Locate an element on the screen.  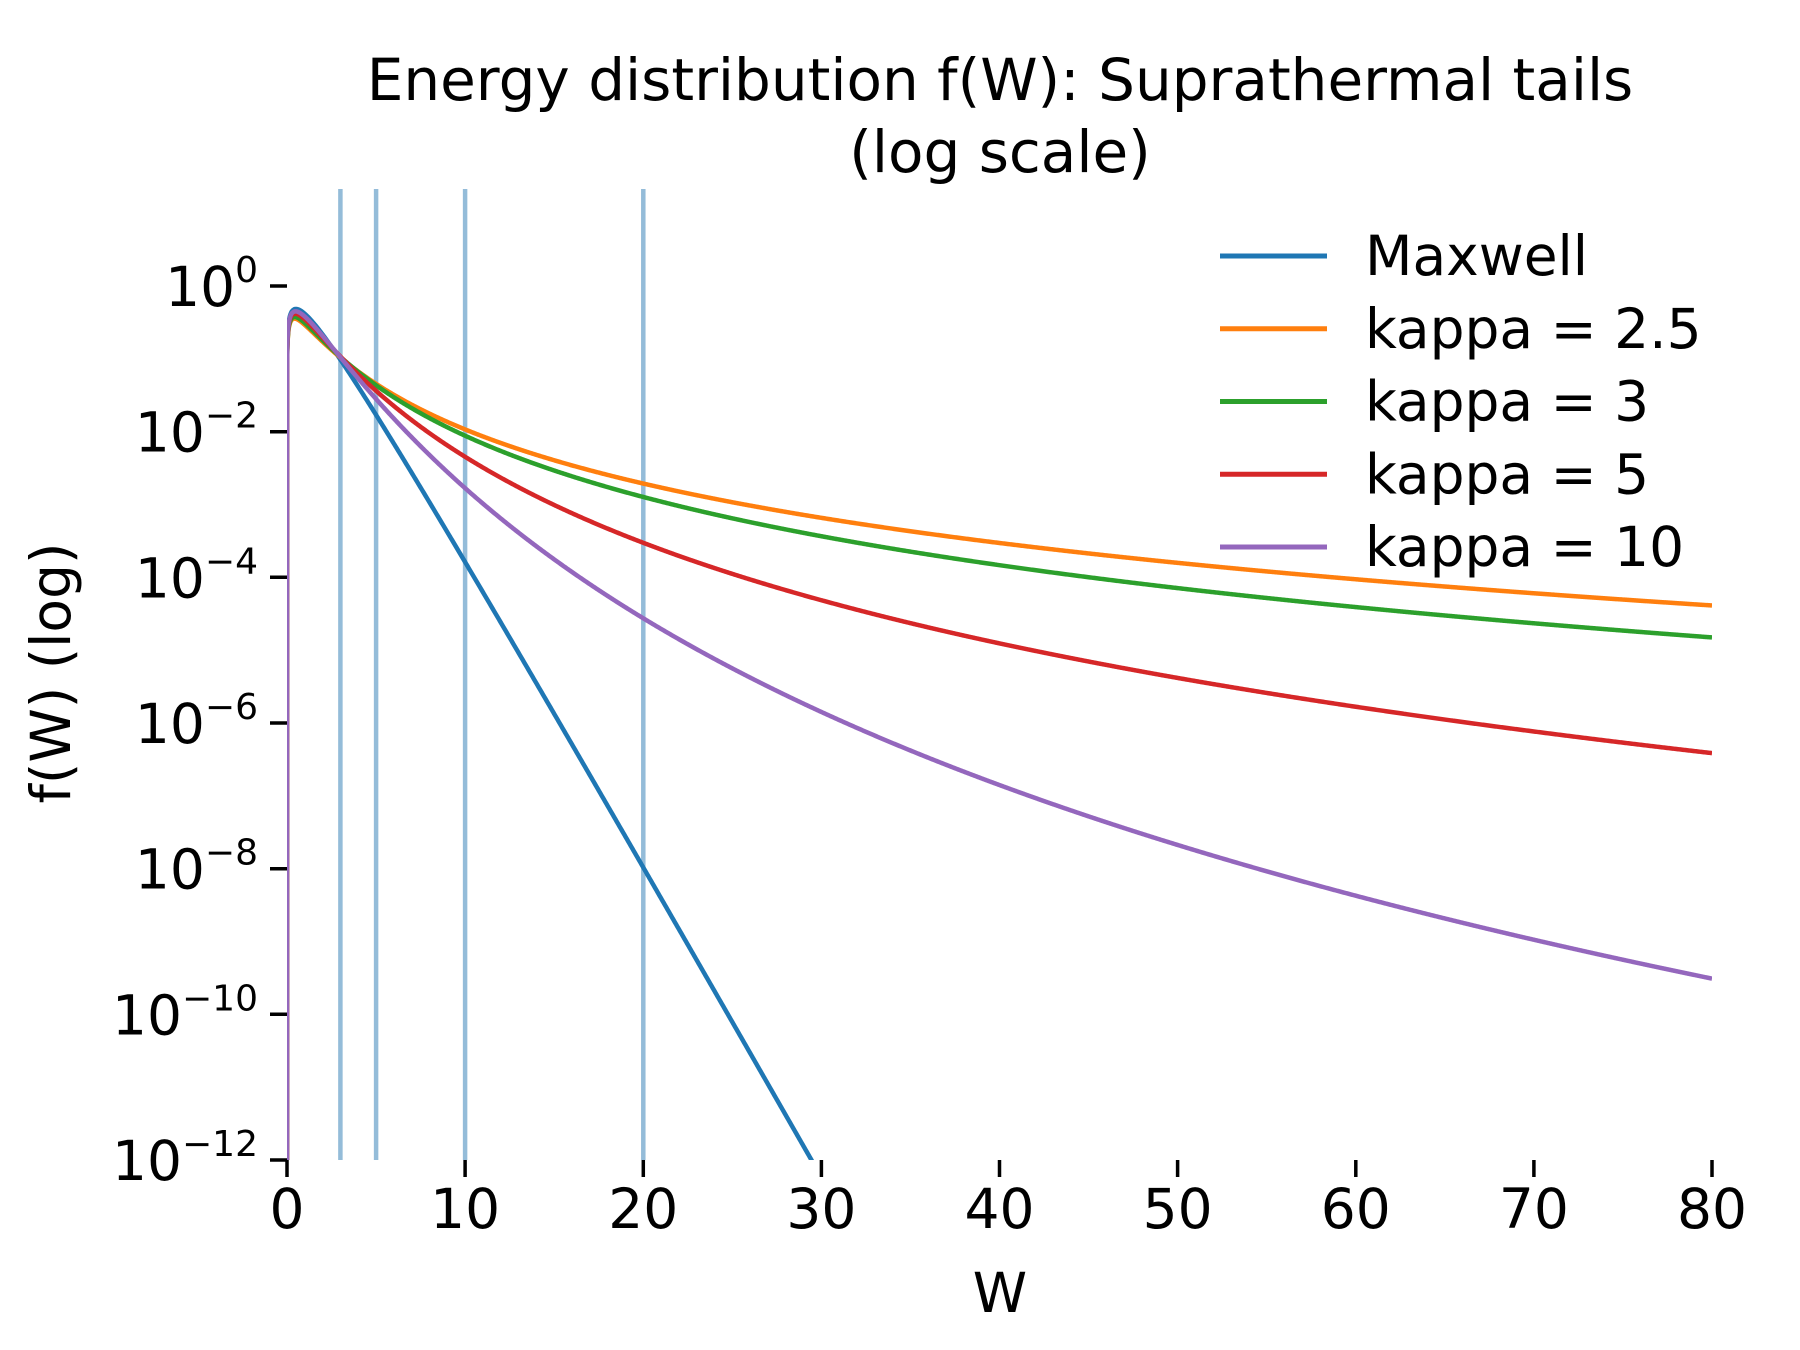
legend-item-kappa-3: kappa = 3 is located at coordinates (1434, 402).